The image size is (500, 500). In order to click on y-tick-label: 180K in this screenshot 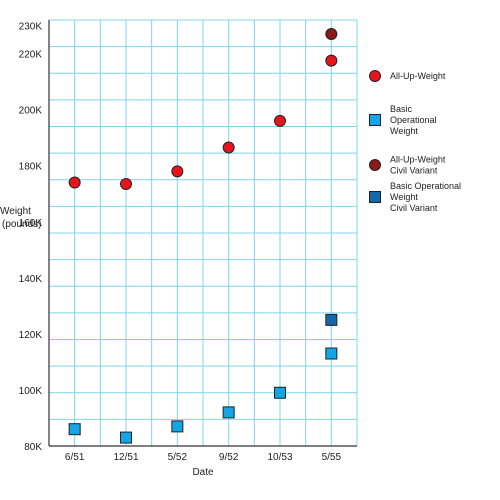, I will do `click(31, 167)`.